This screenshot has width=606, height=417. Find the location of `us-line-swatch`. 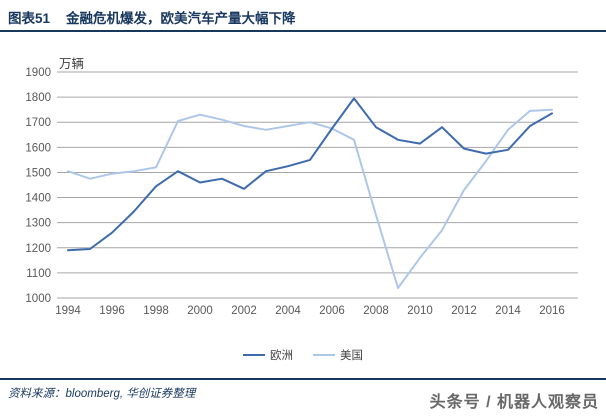

us-line-swatch is located at coordinates (324, 355).